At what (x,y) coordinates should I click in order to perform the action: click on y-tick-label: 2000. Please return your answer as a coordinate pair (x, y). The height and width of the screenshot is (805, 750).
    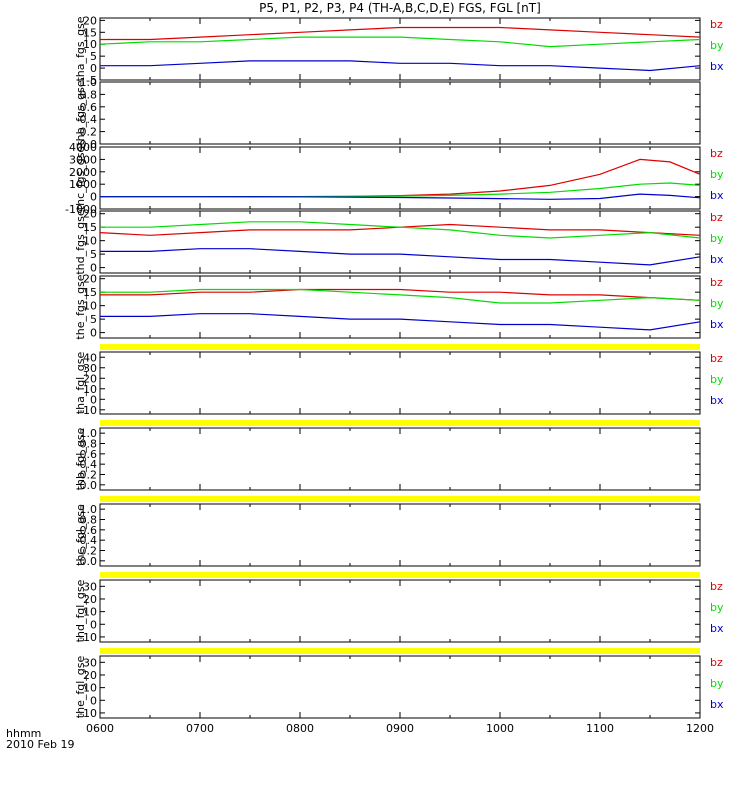
    Looking at the image, I should click on (83, 172).